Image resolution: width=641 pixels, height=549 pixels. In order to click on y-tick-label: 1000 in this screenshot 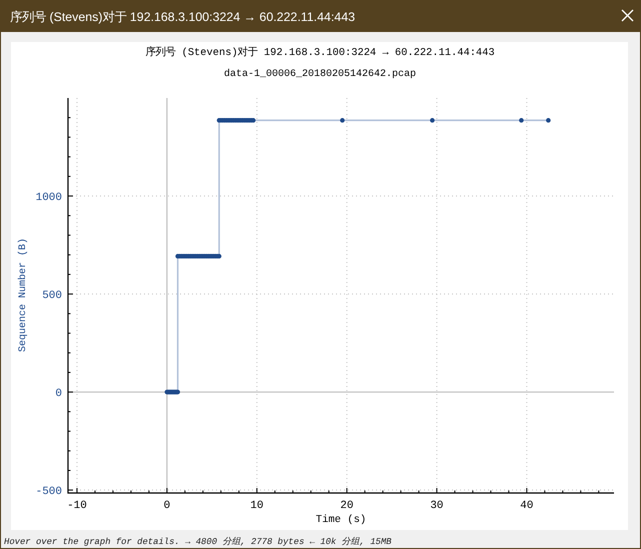, I will do `click(49, 198)`.